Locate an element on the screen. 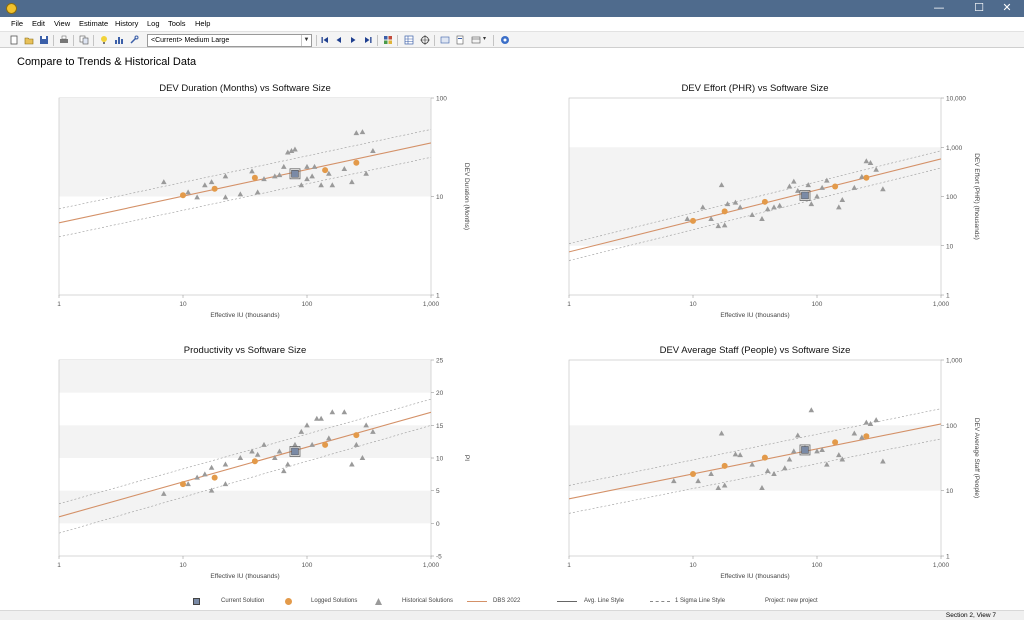  y-tick-label: 25 is located at coordinates (440, 361).